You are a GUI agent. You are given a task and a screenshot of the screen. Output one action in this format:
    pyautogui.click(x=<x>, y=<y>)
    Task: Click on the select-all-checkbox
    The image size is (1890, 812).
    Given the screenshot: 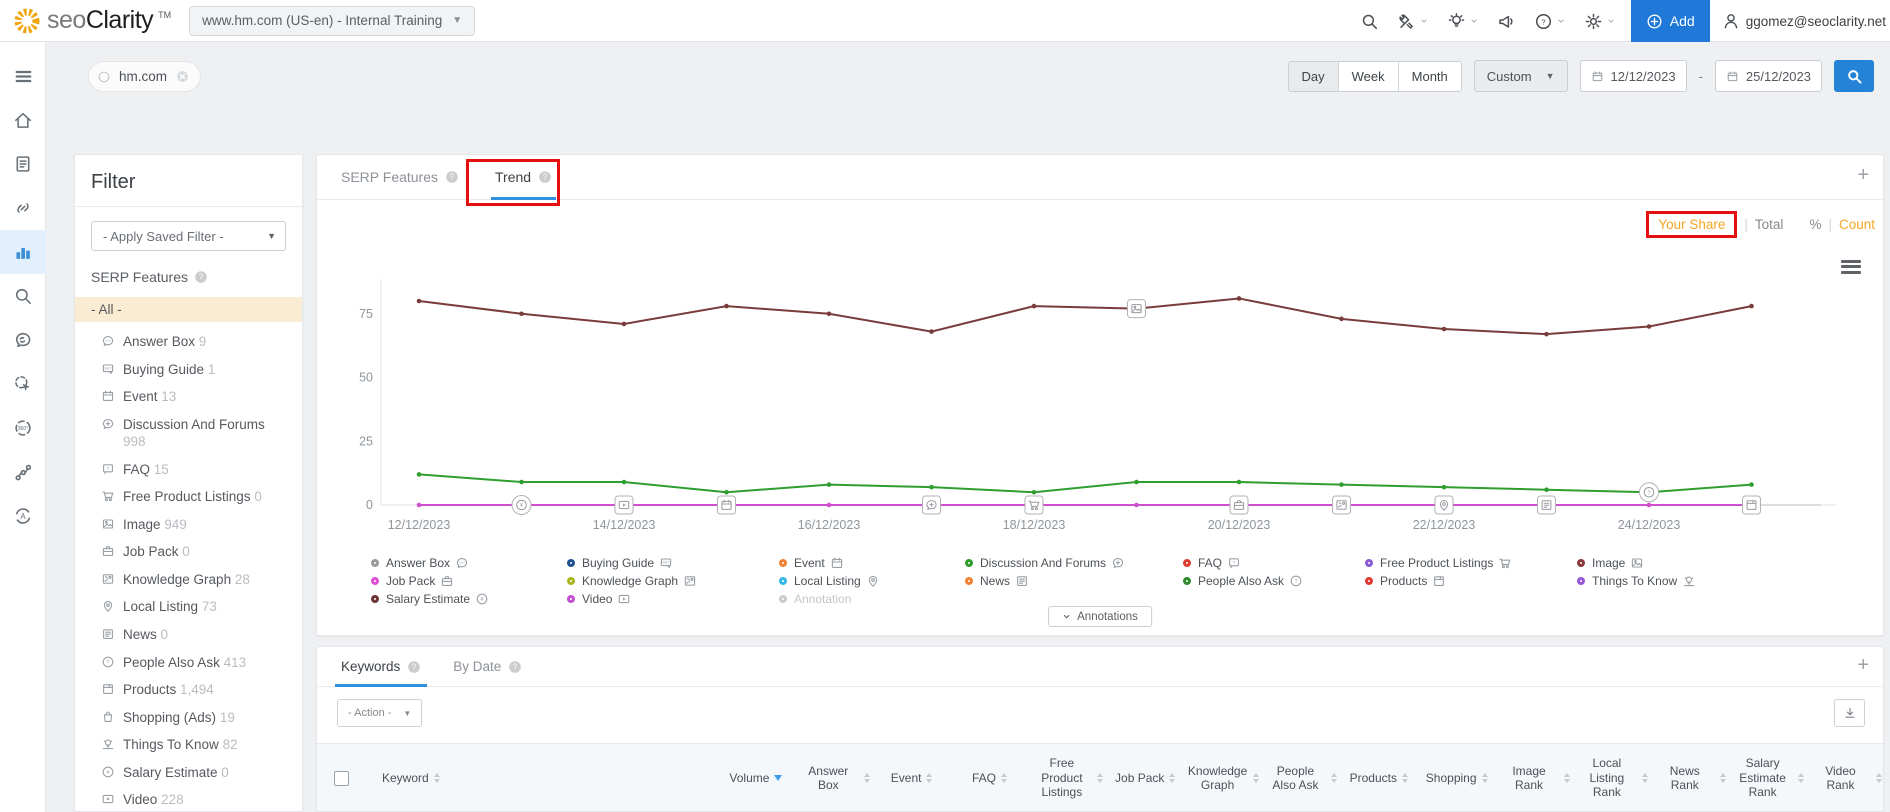 What is the action you would take?
    pyautogui.click(x=341, y=778)
    